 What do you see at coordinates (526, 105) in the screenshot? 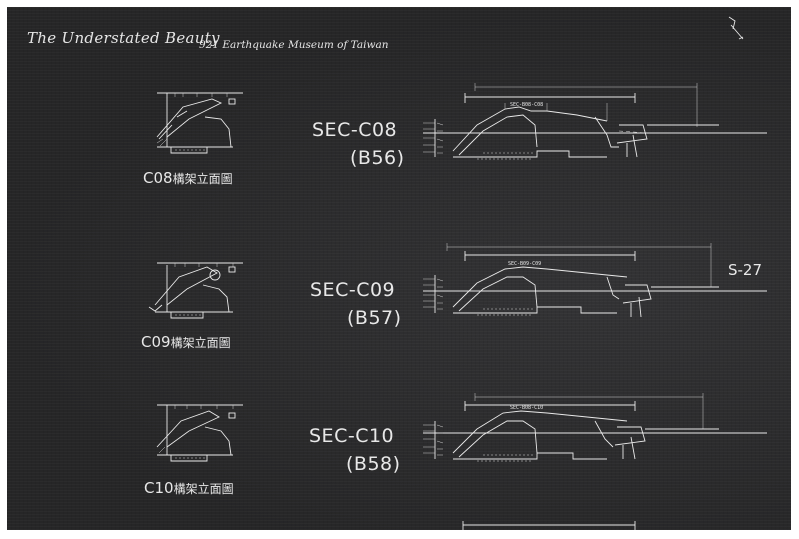
I see `drawing-label-c08: SEC-B08-C08` at bounding box center [526, 105].